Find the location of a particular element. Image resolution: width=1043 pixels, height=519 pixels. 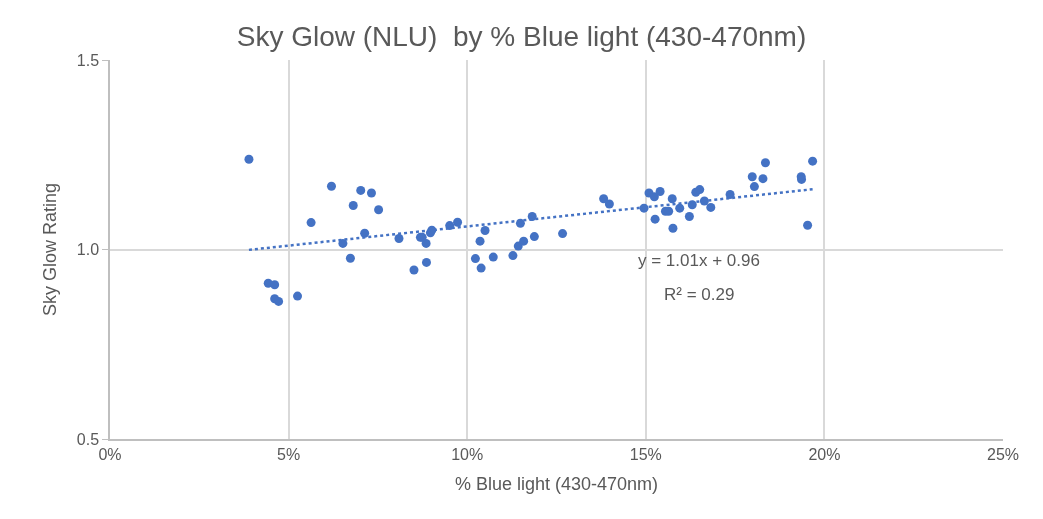

y-tick-label: 1.5 is located at coordinates (88, 60).